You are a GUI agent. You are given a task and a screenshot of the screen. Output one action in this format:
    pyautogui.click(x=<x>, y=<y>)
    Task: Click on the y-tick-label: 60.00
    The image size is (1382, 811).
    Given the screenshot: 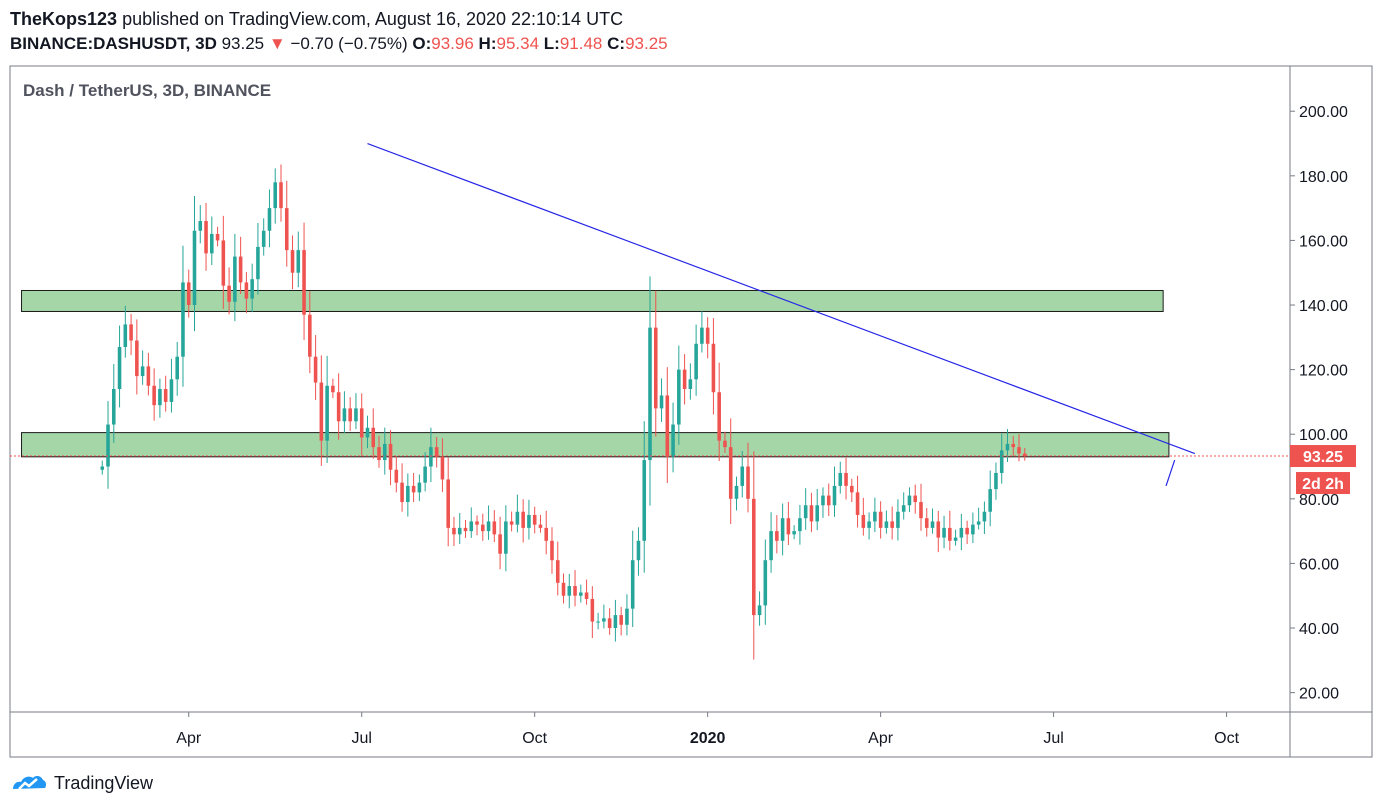 What is the action you would take?
    pyautogui.click(x=1319, y=564)
    